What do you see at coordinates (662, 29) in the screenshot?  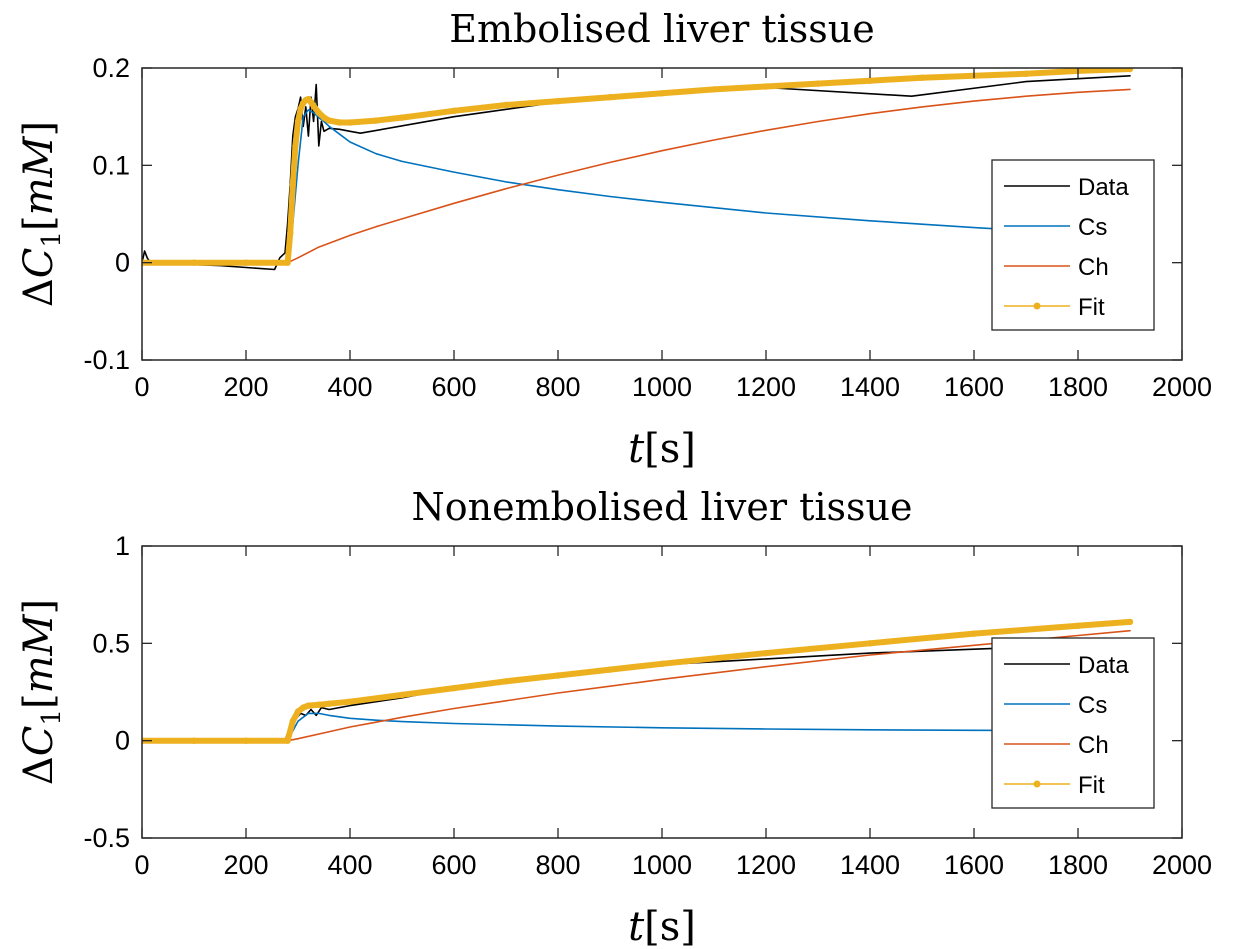 I see `chart-title: Embolised liver tissue` at bounding box center [662, 29].